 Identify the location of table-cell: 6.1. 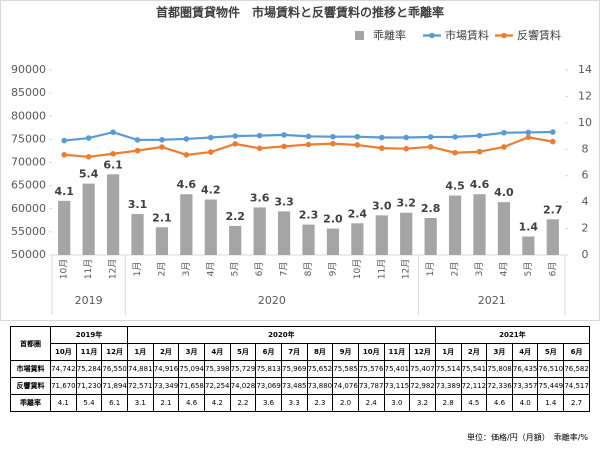
(114, 403).